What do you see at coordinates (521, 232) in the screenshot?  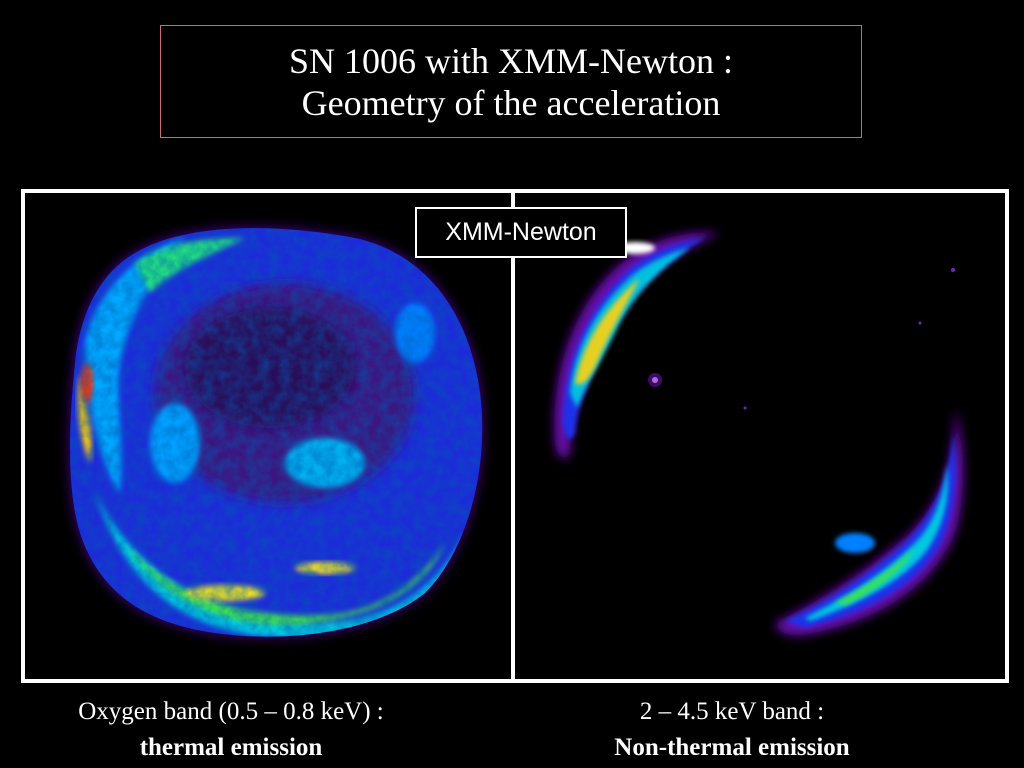 I see `xmm-newton-badge: XMM-Newton` at bounding box center [521, 232].